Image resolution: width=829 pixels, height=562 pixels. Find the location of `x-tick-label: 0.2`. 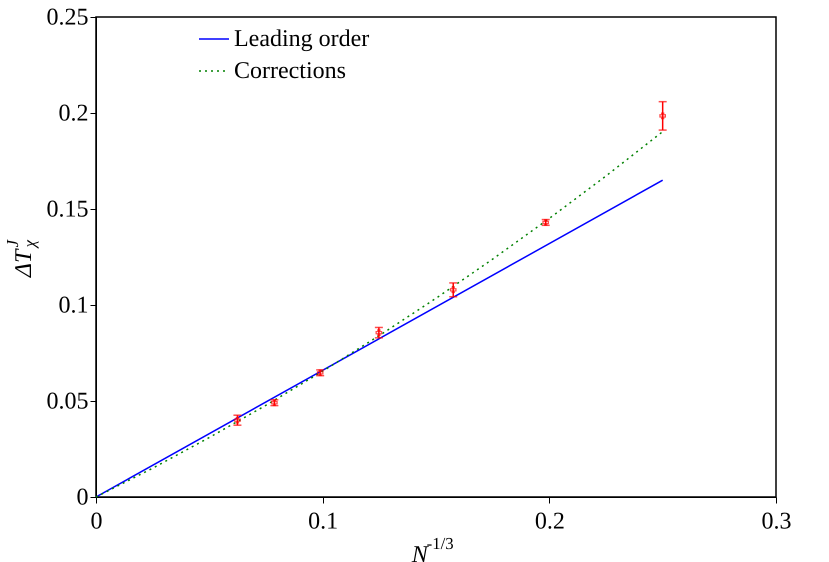

x-tick-label: 0.2 is located at coordinates (549, 521).